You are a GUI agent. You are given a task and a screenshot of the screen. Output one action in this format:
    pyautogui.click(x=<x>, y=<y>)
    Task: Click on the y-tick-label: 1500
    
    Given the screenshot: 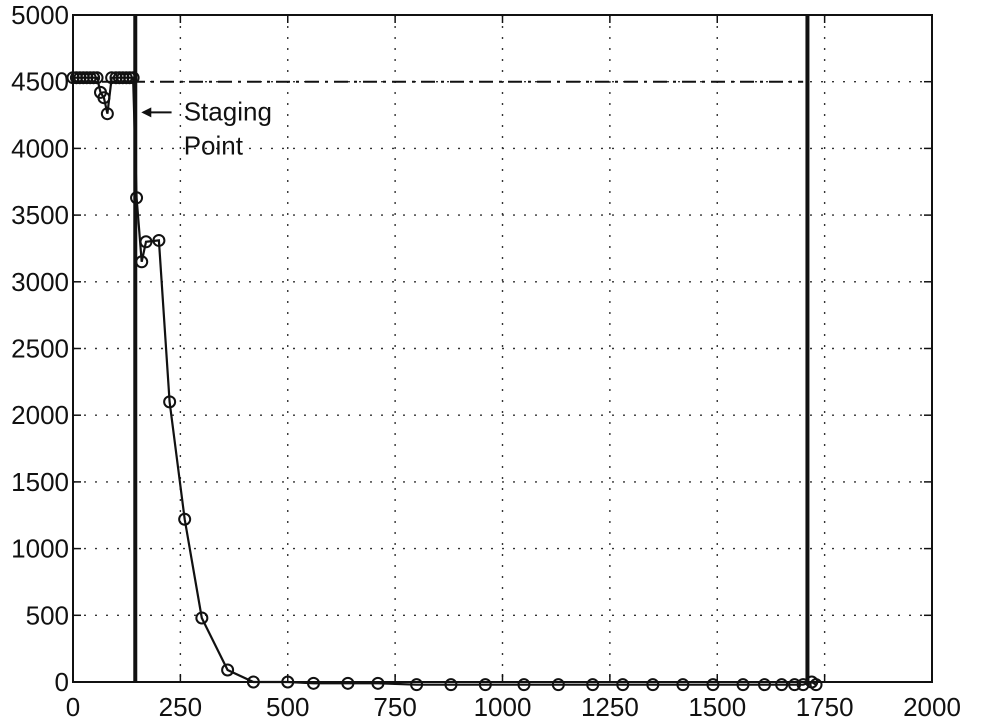 What is the action you would take?
    pyautogui.click(x=40, y=482)
    